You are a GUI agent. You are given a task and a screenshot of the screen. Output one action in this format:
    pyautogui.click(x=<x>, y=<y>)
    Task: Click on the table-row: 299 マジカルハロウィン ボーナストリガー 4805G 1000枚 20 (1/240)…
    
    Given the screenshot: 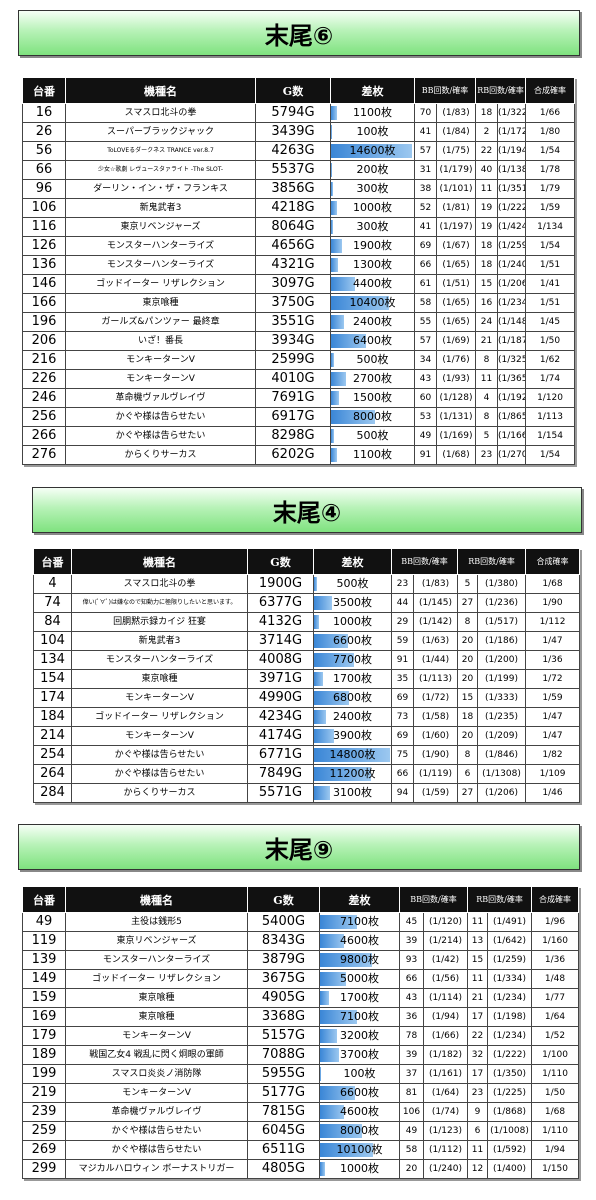 What is the action you would take?
    pyautogui.click(x=301, y=1169)
    